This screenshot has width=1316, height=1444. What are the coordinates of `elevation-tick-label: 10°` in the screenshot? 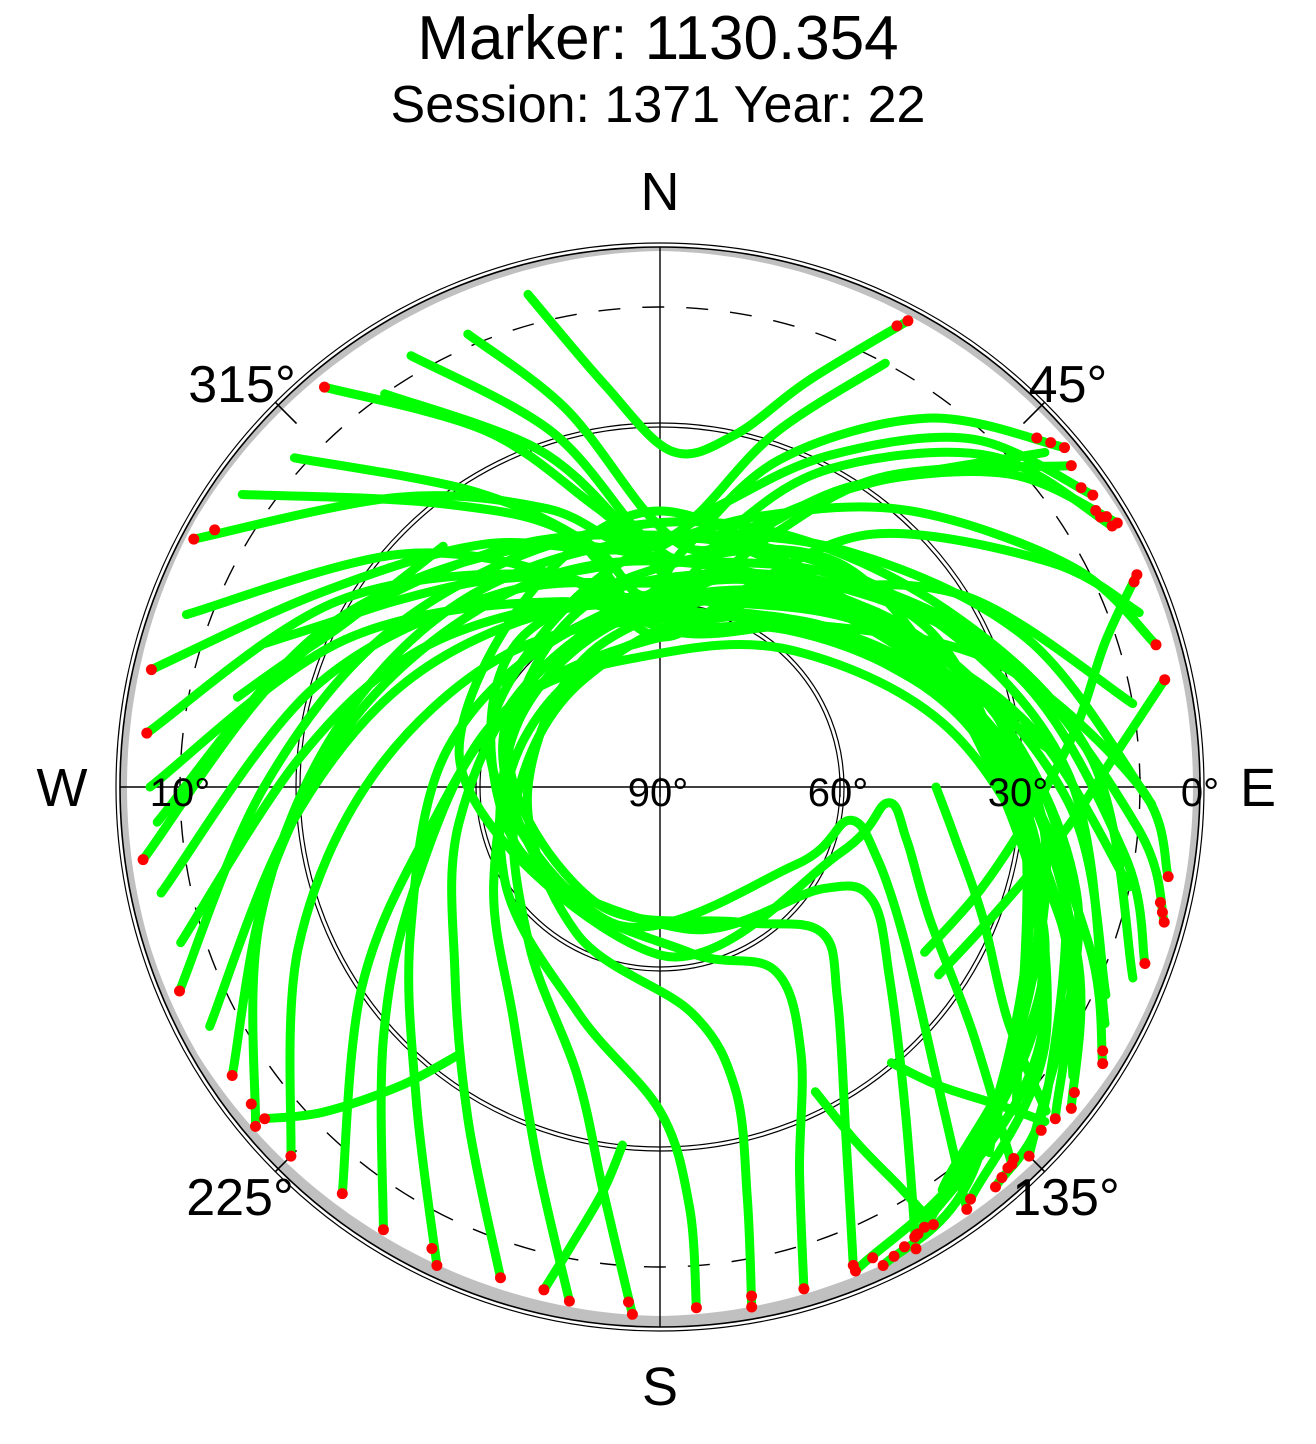 It's located at (180, 793).